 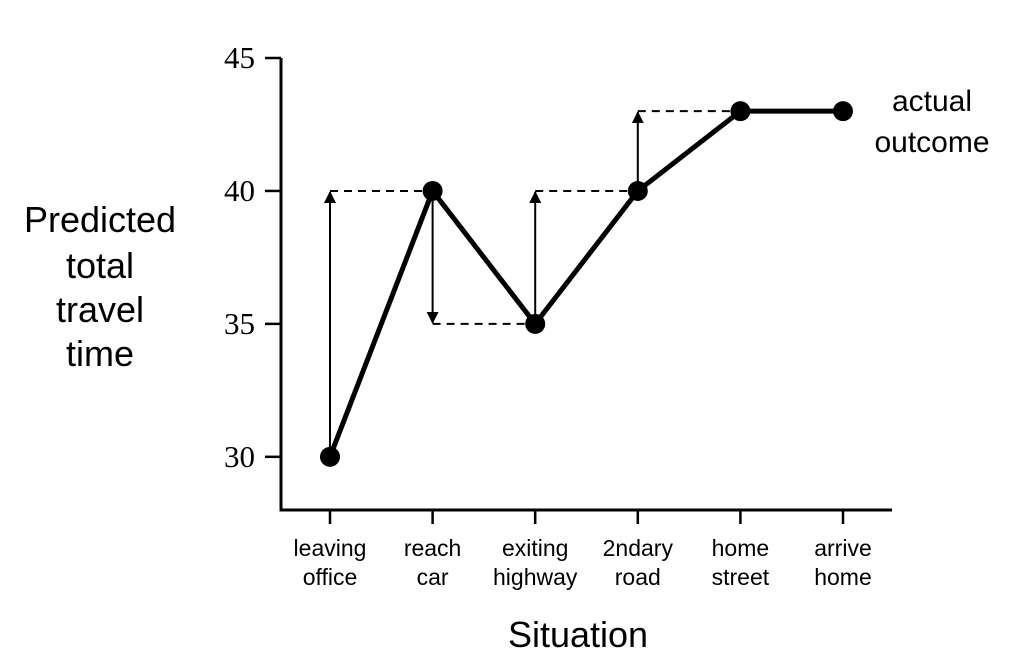 I want to click on y-axis-label: Predicted total travel time, so click(x=100, y=286).